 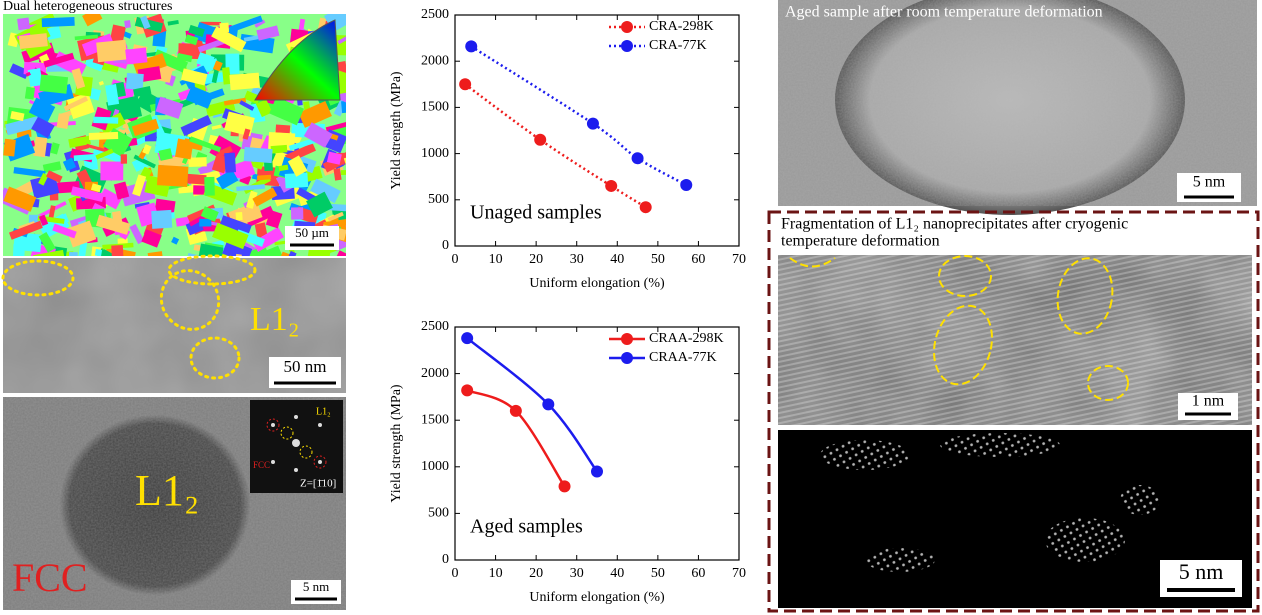 What do you see at coordinates (698, 573) in the screenshot?
I see `x-tick-label: 60` at bounding box center [698, 573].